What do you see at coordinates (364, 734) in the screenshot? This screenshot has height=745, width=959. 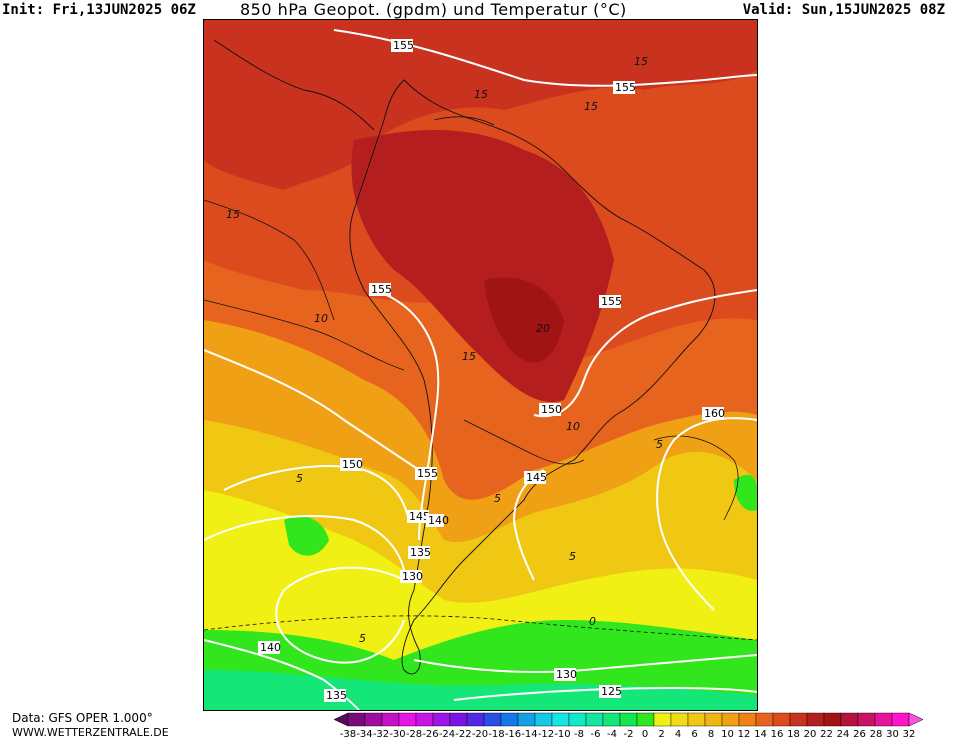 I see `legend-tick-label: -34` at bounding box center [364, 734].